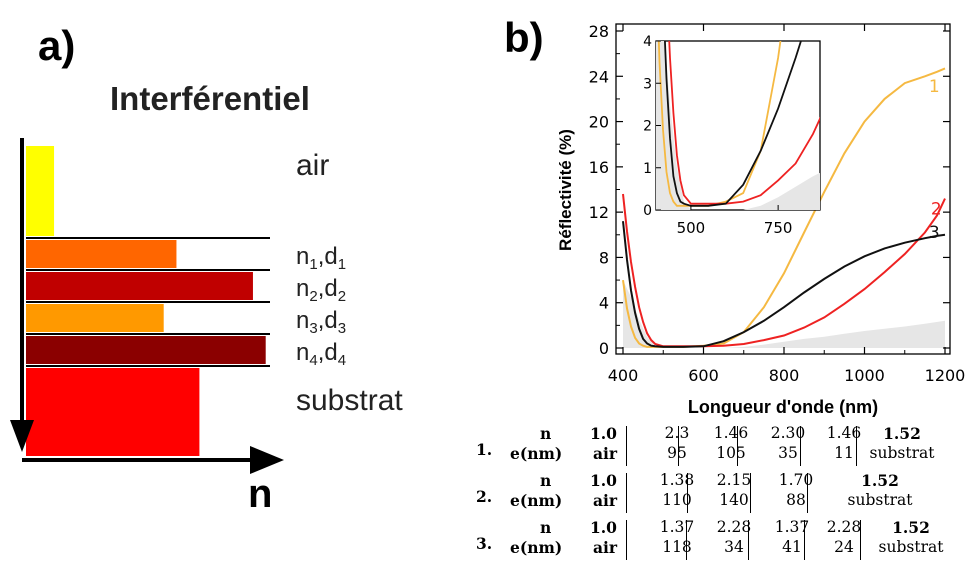 Image resolution: width=968 pixels, height=567 pixels. I want to click on layer-thickness: 35, so click(788, 453).